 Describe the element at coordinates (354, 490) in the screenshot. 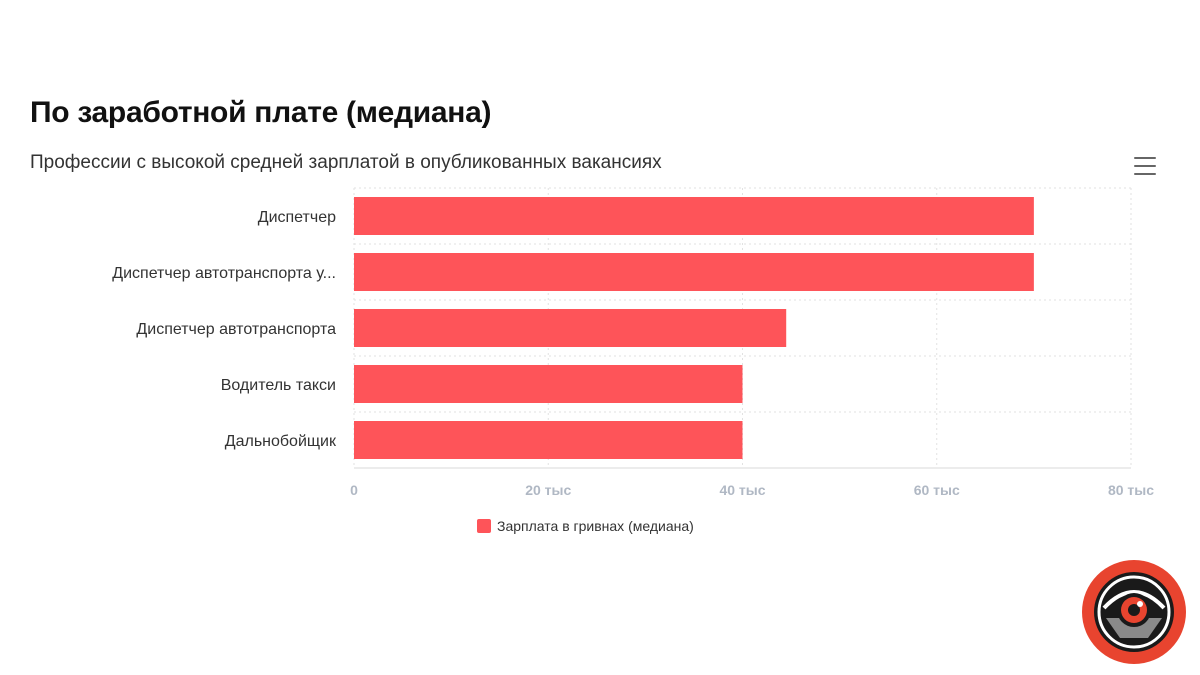

I see `x-tick-label: 0` at that location.